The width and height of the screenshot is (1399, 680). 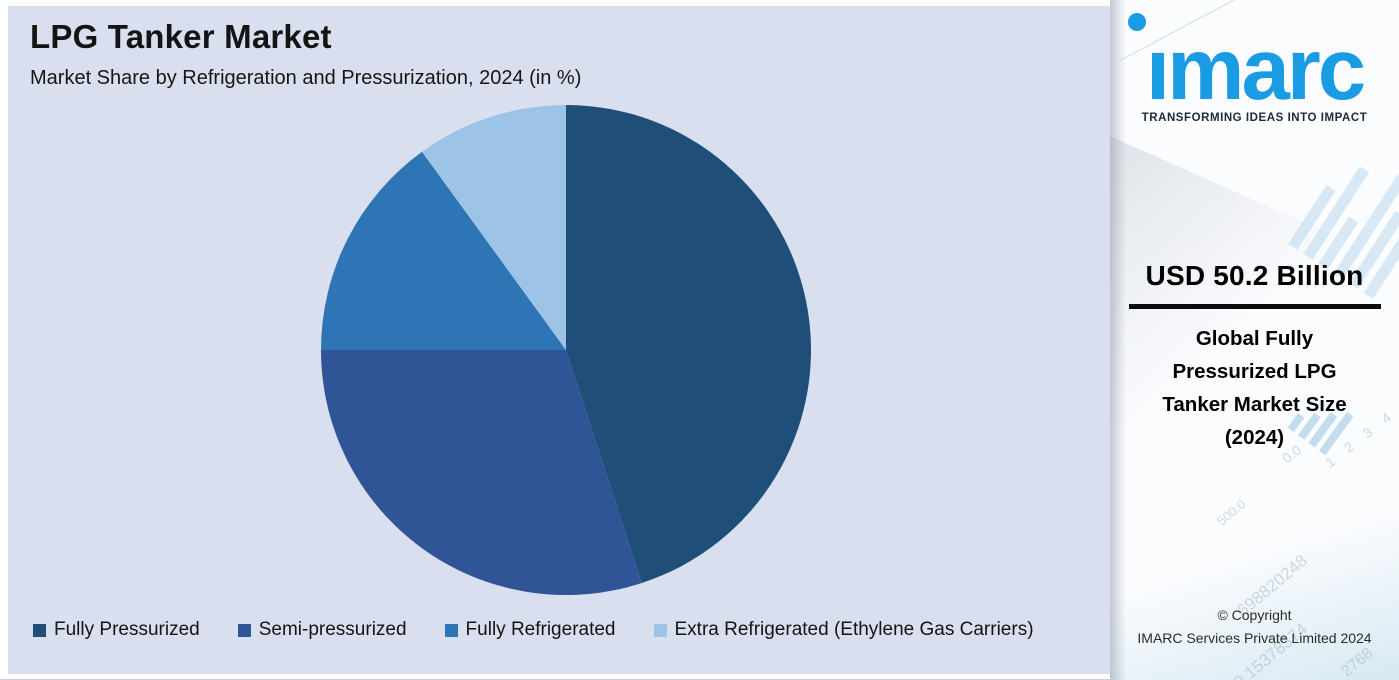 I want to click on legend-label: Semi-pressurized, so click(x=332, y=629).